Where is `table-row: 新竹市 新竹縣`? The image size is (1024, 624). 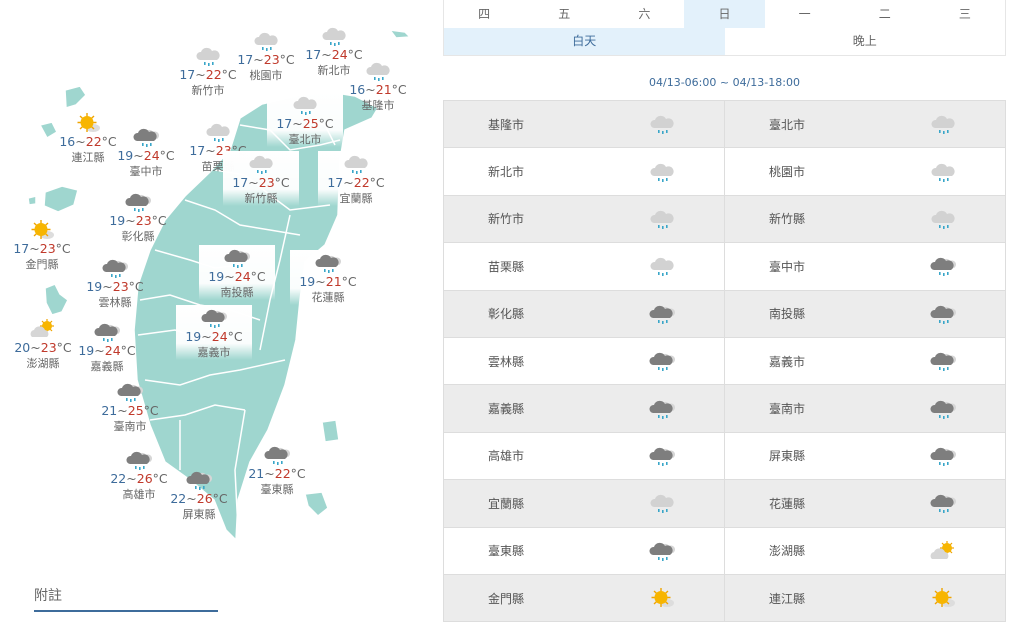
table-row: 新竹市 新竹縣 is located at coordinates (724, 219).